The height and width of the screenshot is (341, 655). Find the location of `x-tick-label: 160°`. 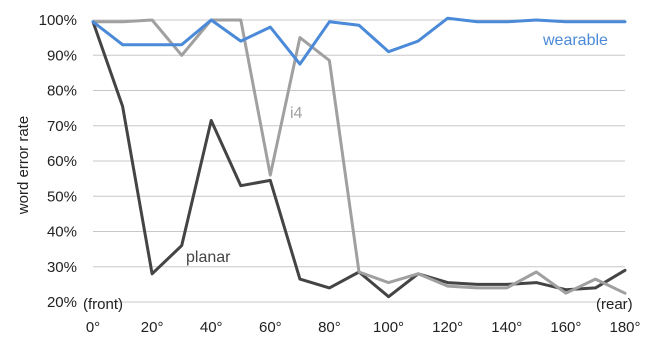

x-tick-label: 160° is located at coordinates (565, 327).